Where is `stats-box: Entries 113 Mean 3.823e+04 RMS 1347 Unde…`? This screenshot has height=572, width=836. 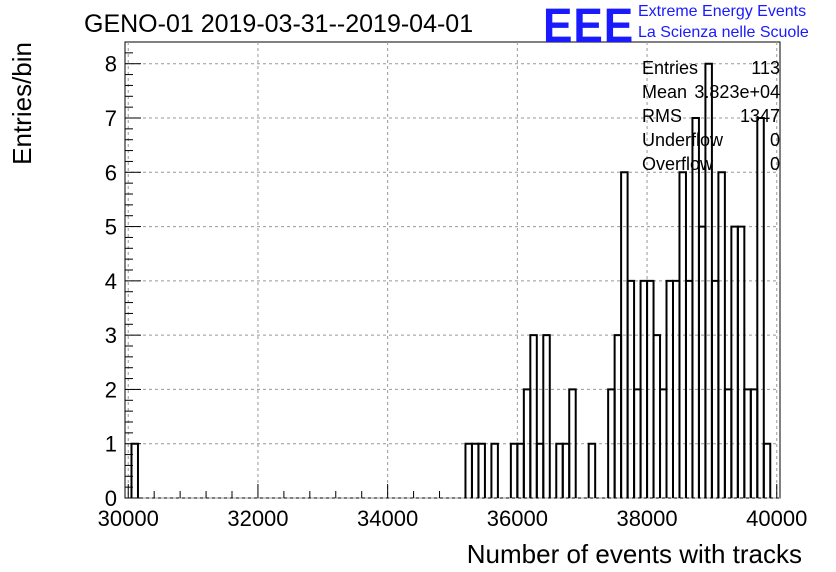 stats-box: Entries 113 Mean 3.823e+04 RMS 1347 Unde… is located at coordinates (711, 118).